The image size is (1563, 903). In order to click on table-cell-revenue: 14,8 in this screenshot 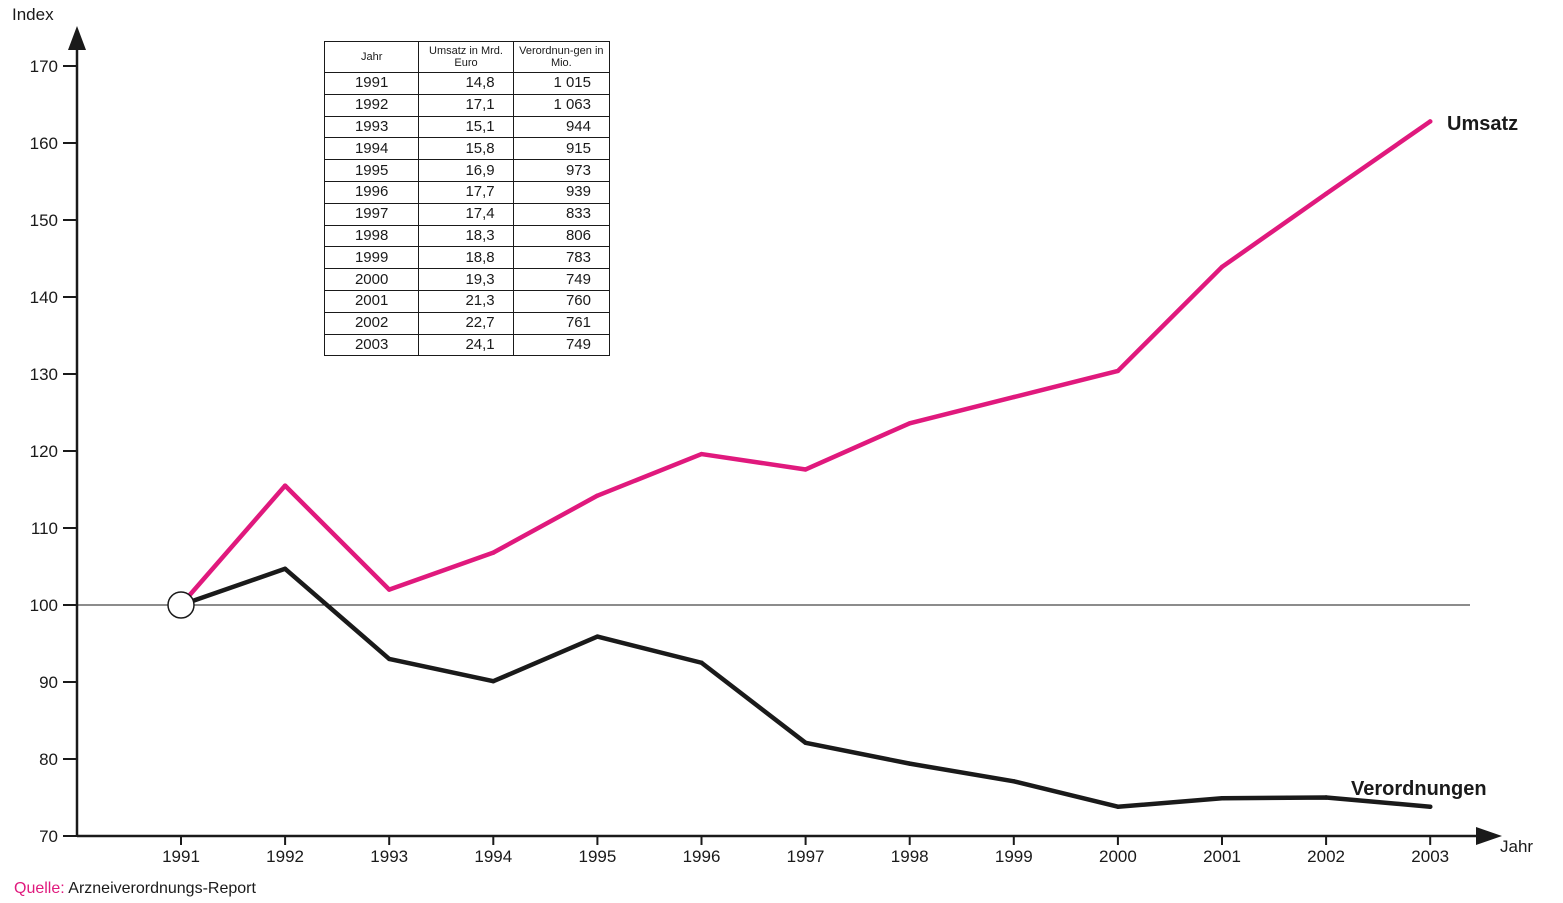, I will do `click(466, 83)`.